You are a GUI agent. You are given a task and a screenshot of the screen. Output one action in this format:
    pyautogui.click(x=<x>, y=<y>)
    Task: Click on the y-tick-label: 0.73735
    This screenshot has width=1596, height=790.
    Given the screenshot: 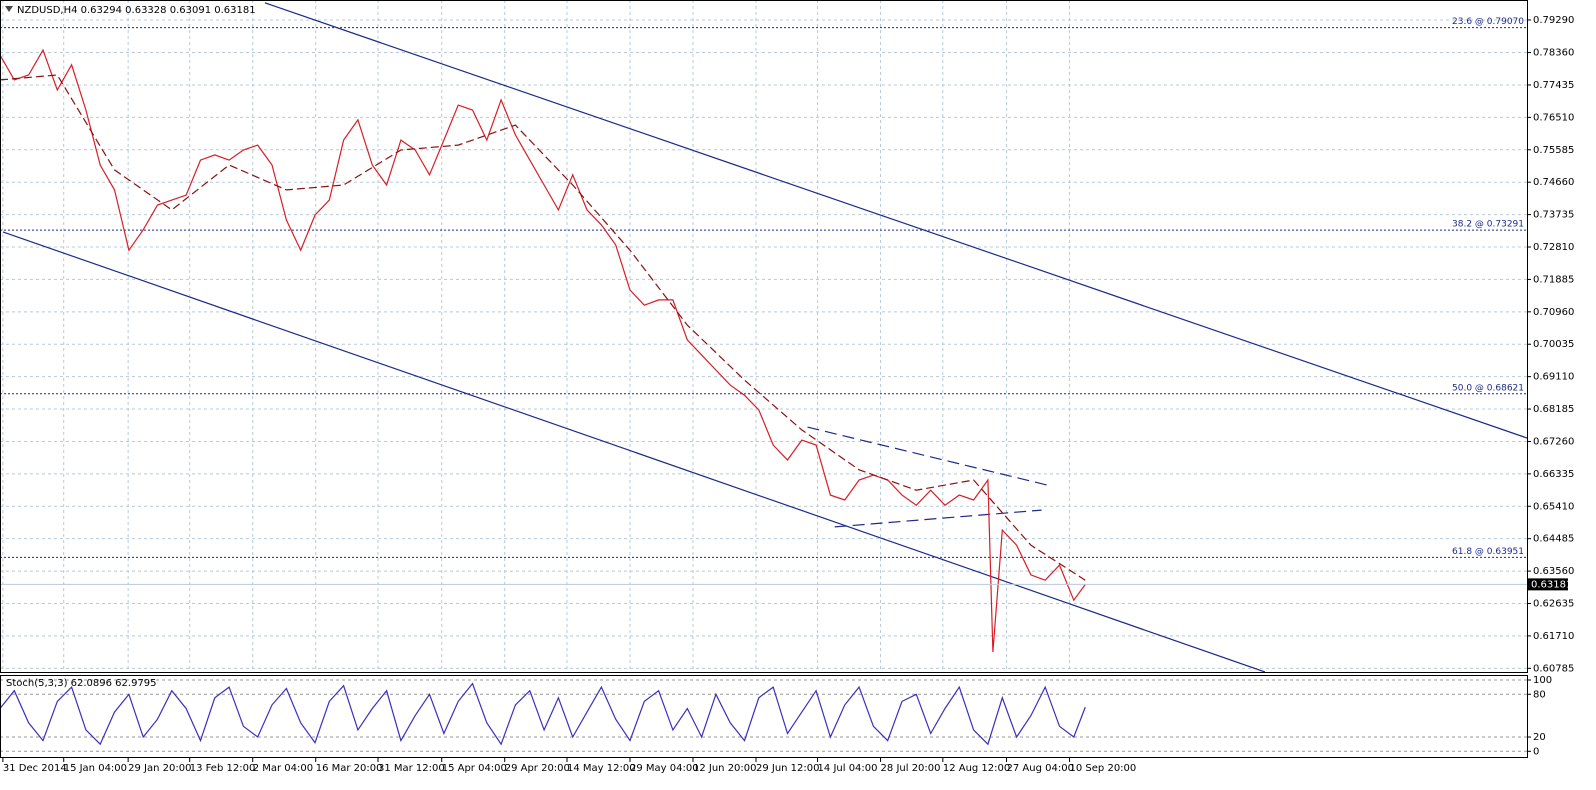 What is the action you would take?
    pyautogui.click(x=1553, y=215)
    